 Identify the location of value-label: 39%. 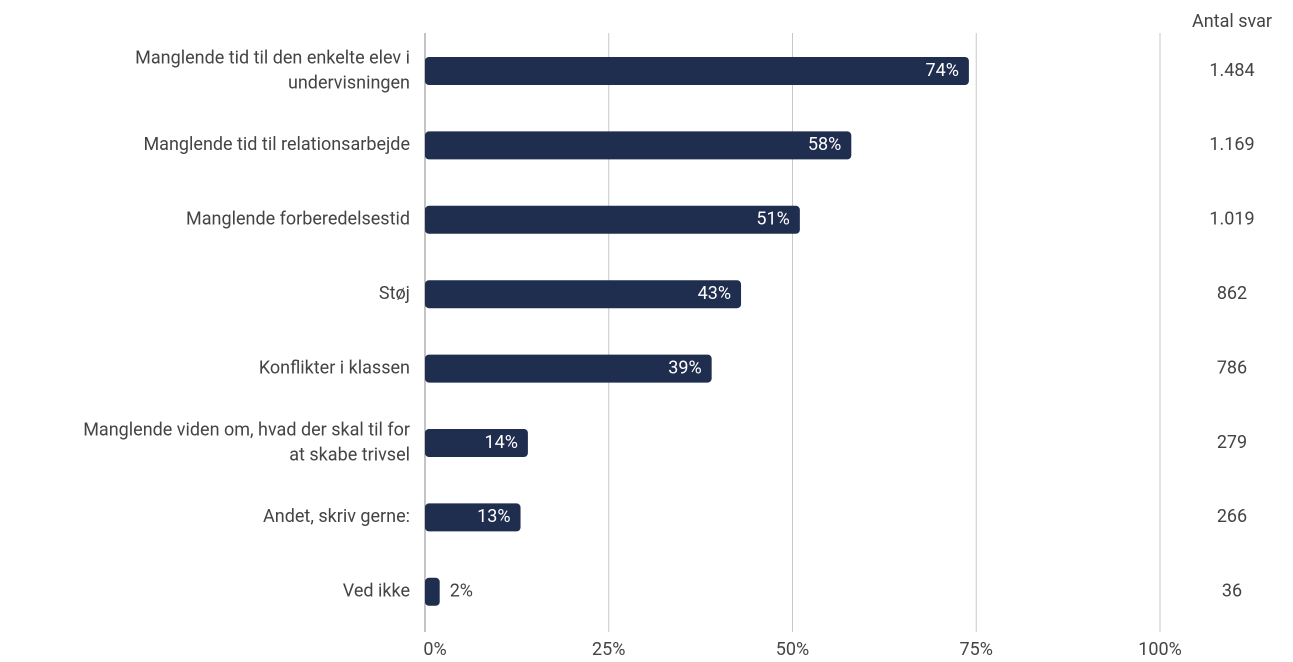
(684, 367).